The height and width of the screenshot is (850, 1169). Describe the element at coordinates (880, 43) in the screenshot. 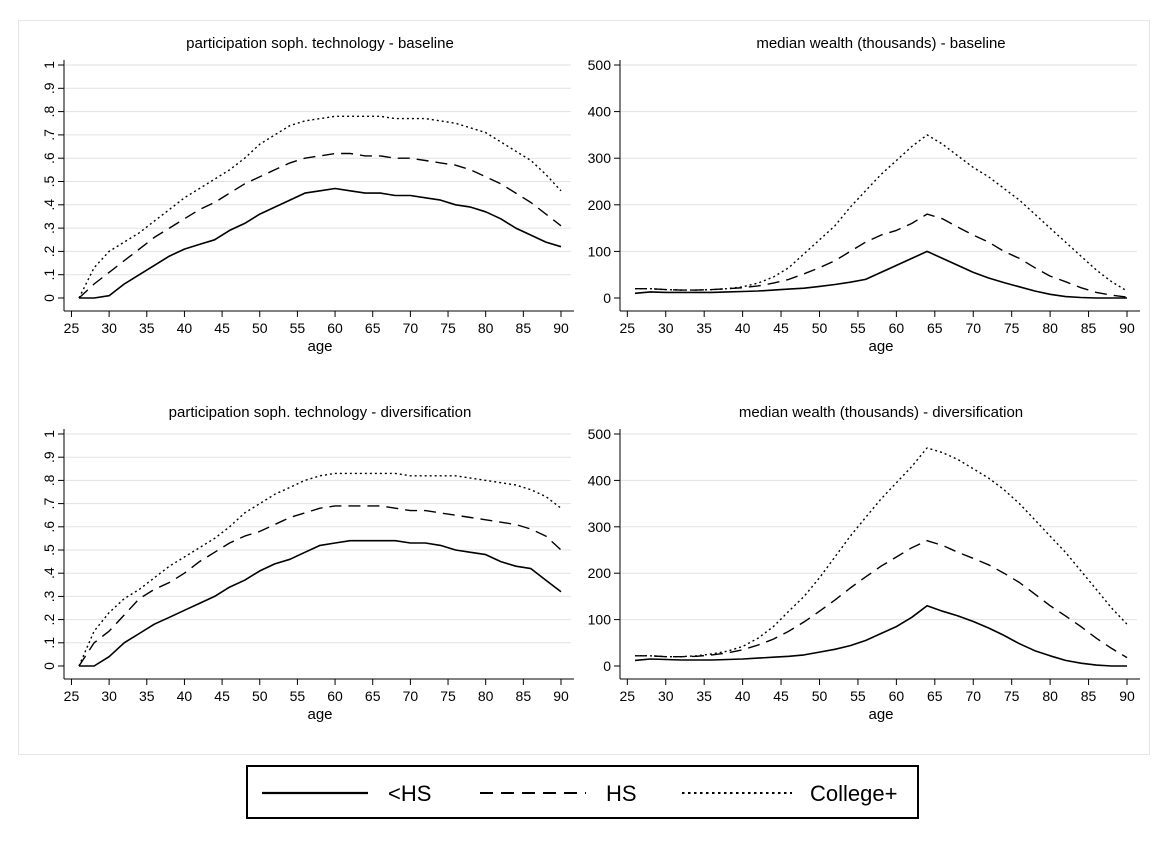

I see `chart-title: median wealth (thousands) - baseline` at that location.